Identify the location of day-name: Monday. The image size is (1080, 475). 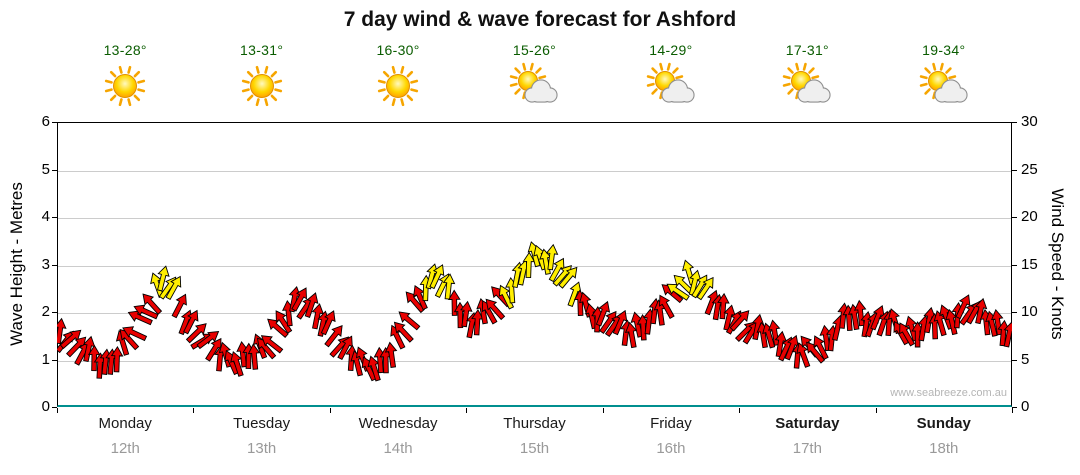
(125, 423).